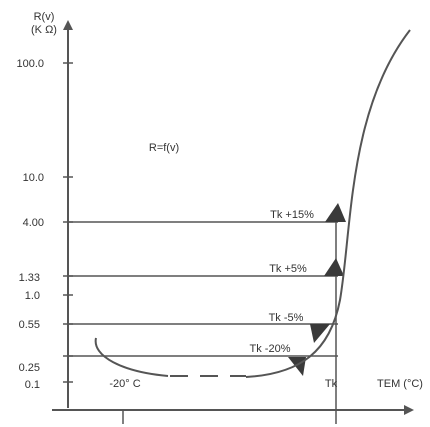 This screenshot has height=427, width=430. I want to click on marker-plus5, so click(334, 267).